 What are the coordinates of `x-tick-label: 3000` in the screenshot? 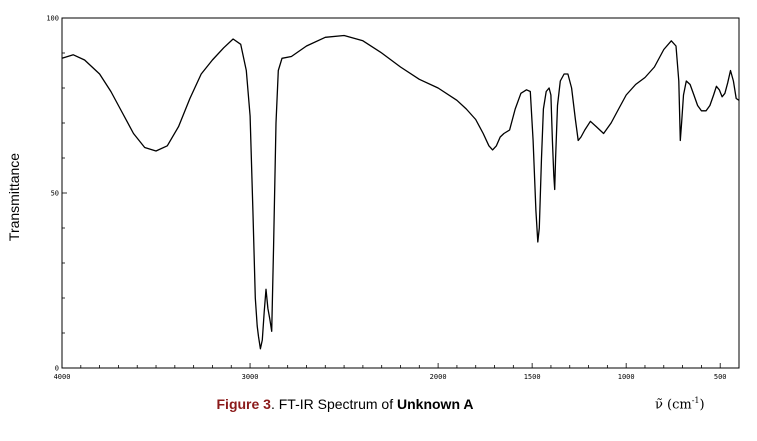 It's located at (250, 377).